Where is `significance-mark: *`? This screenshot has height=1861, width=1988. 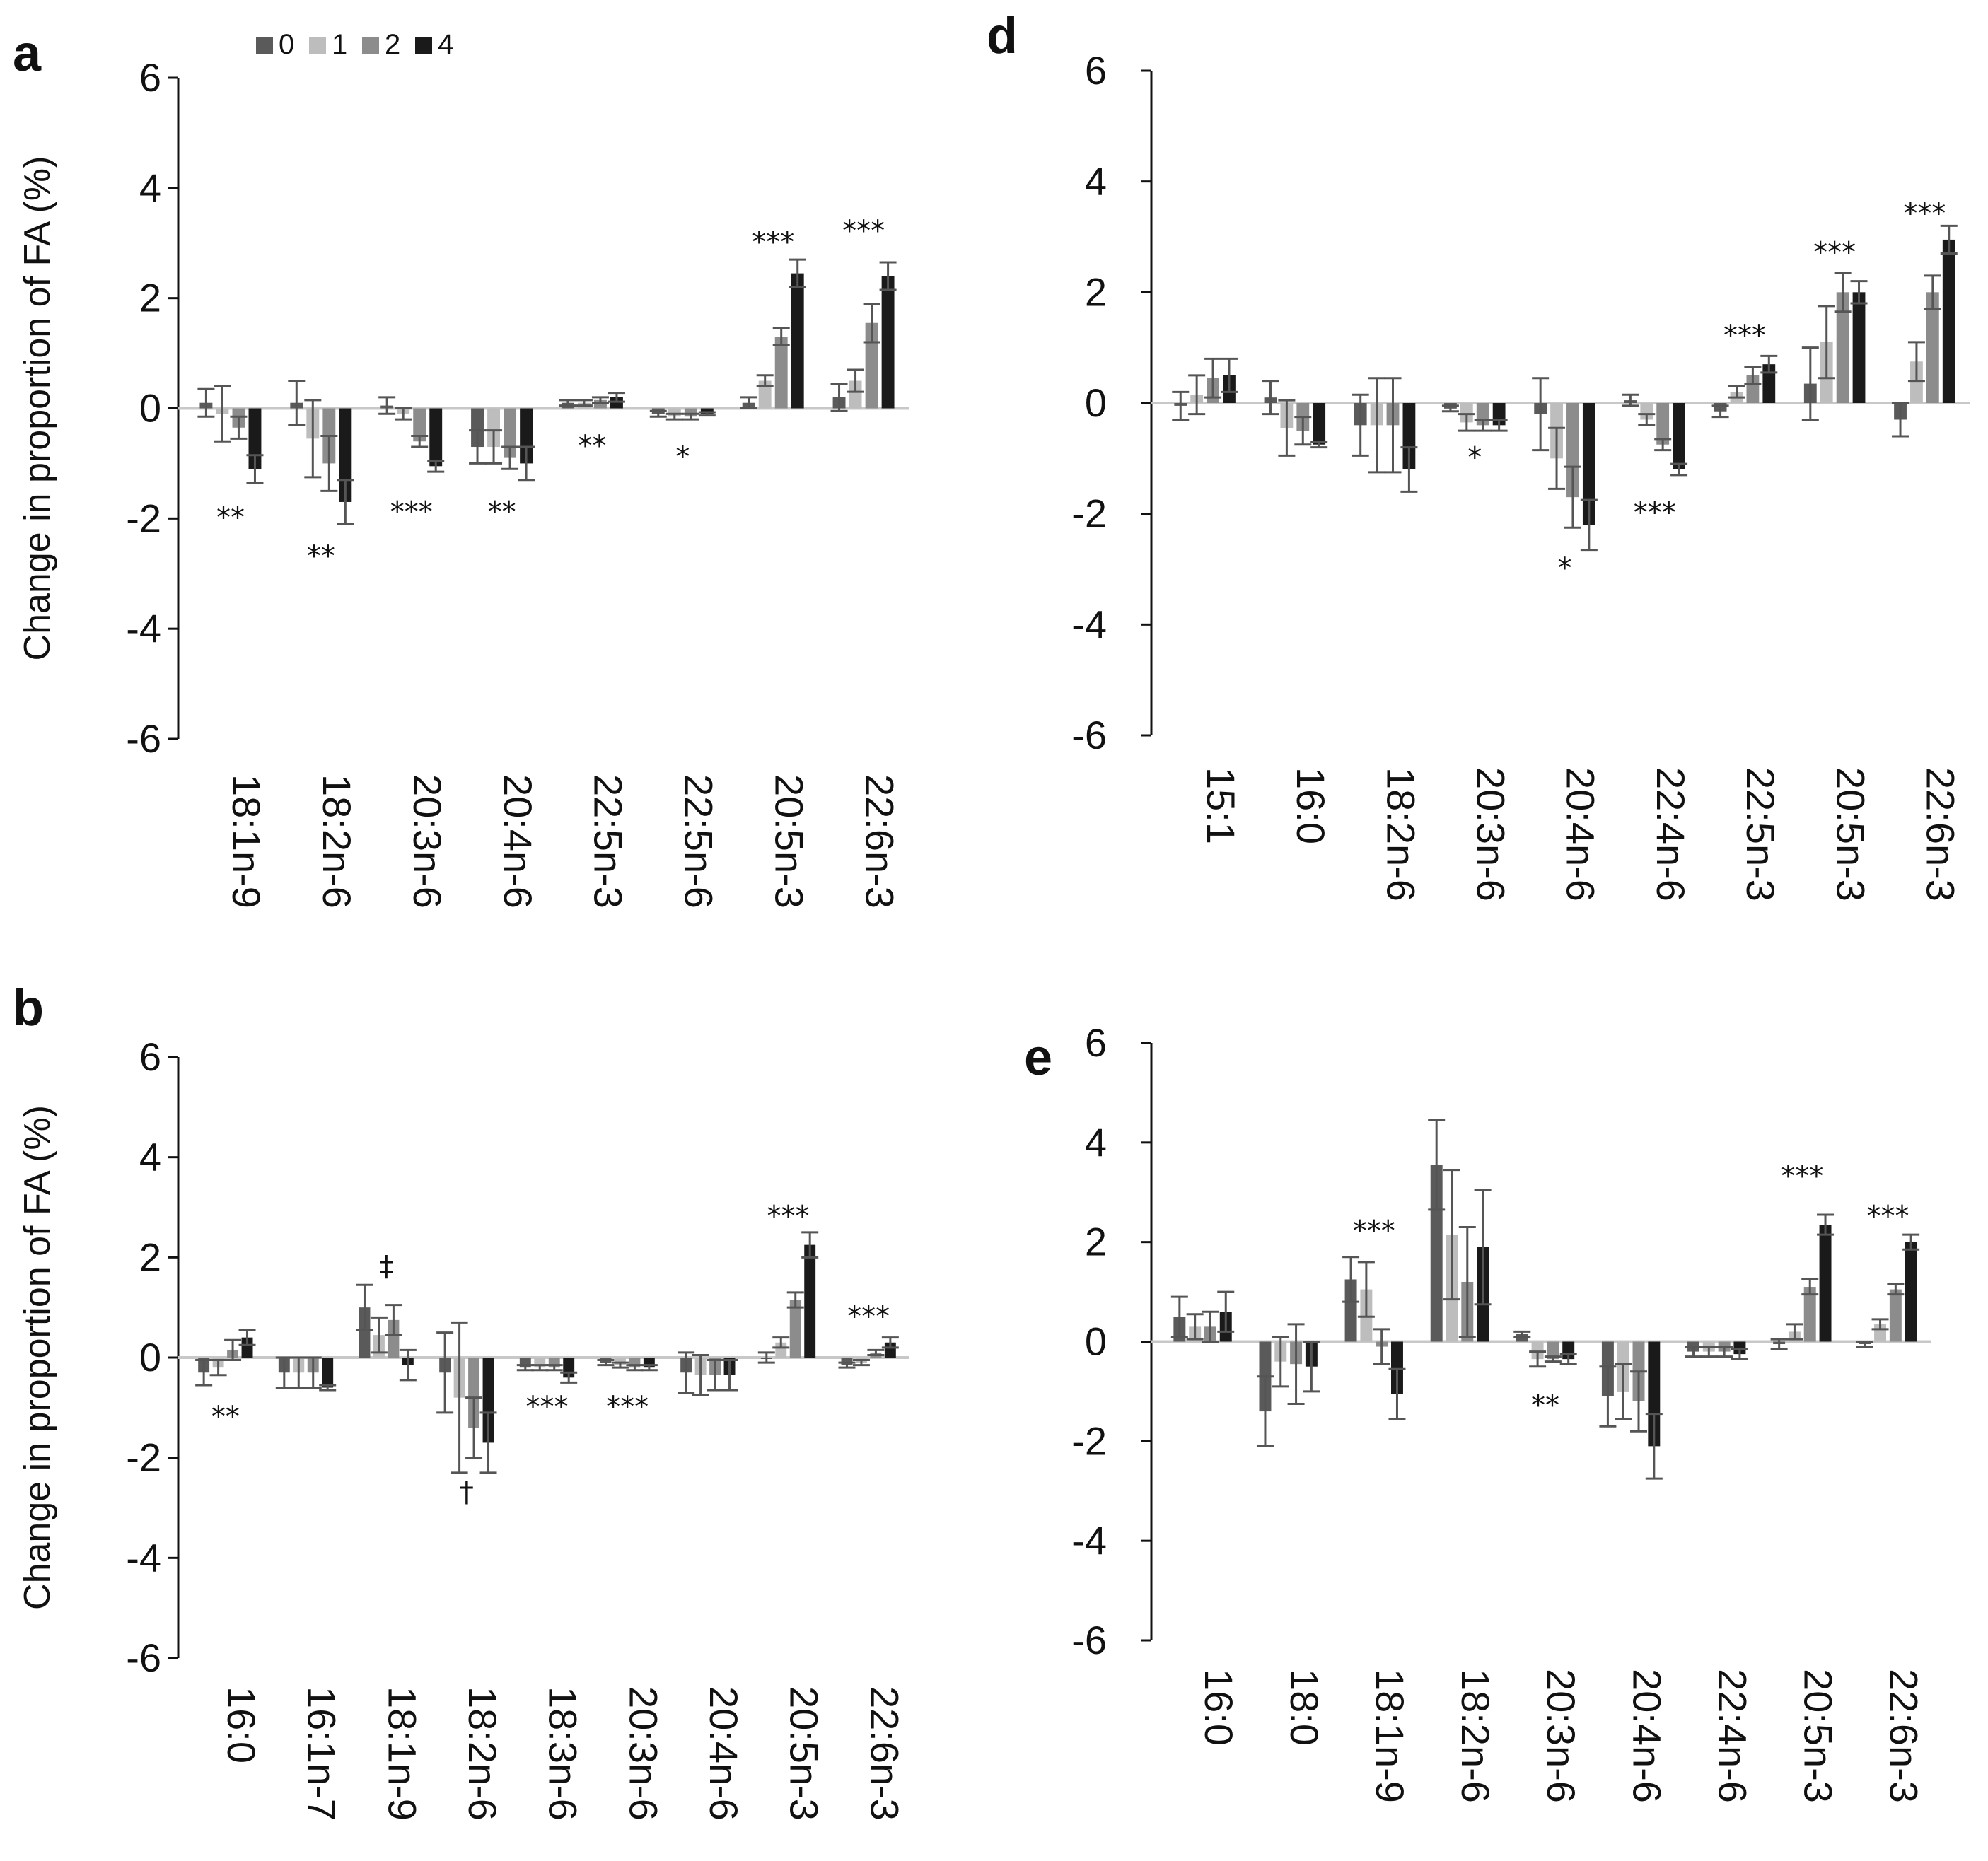 significance-mark: * is located at coordinates (1474, 457).